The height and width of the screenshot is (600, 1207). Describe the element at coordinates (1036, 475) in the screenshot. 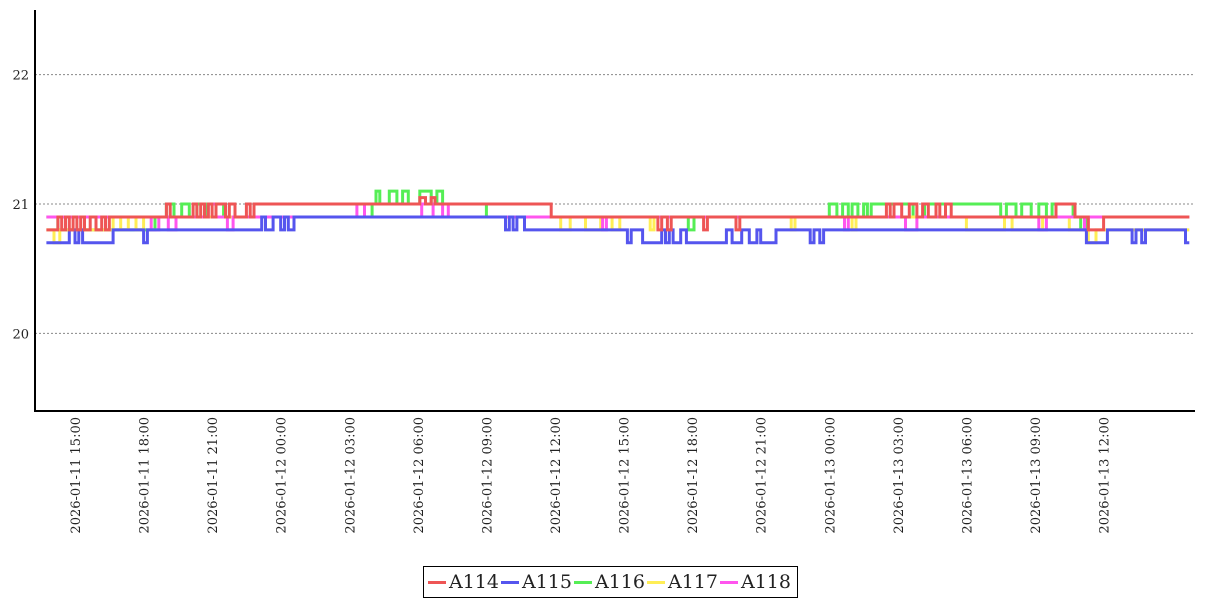

I see `x-tick-label: 2026-01-13 09:00` at that location.